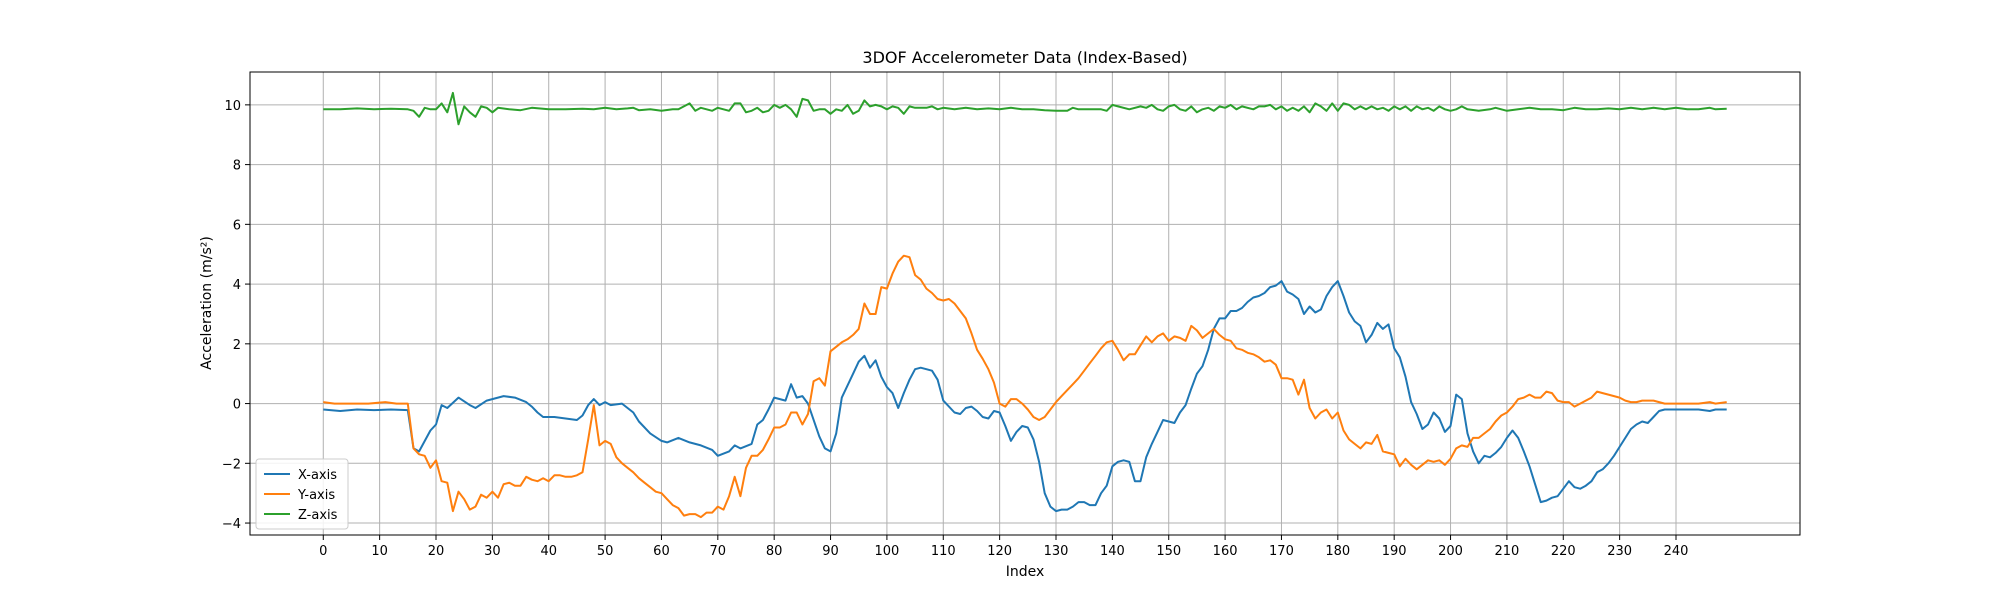 This screenshot has width=2000, height=600. I want to click on x-tick-label: 240, so click(1676, 551).